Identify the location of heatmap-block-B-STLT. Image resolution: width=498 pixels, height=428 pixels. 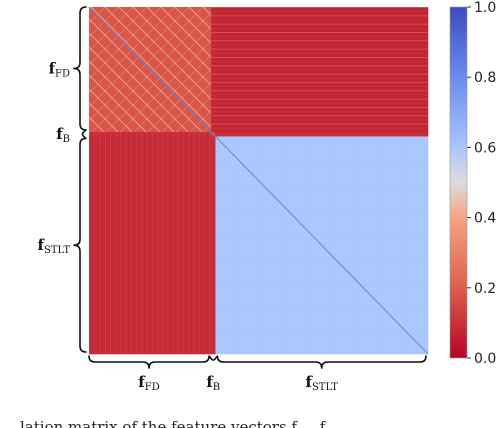
(322, 134).